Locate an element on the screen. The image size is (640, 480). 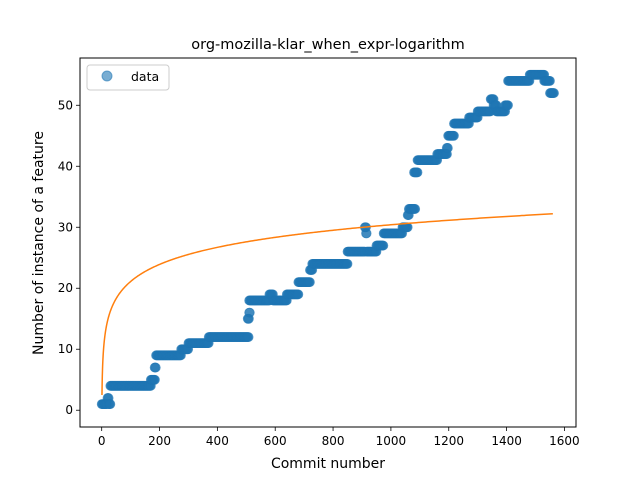
y-tick-label: 20 is located at coordinates (65, 288).